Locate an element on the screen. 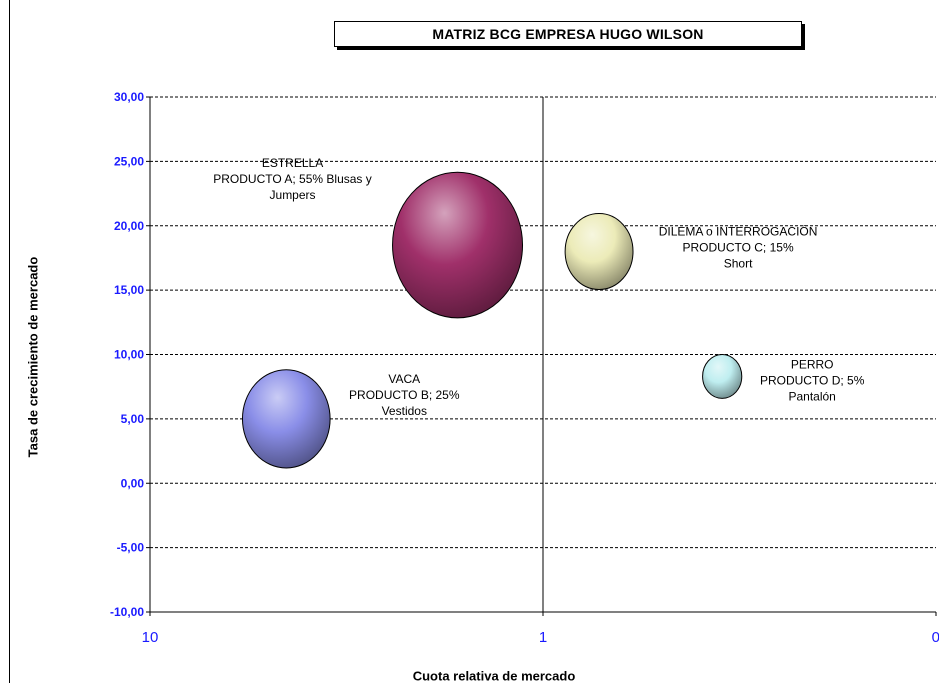  y-tick-label: 5,00 is located at coordinates (133, 419).